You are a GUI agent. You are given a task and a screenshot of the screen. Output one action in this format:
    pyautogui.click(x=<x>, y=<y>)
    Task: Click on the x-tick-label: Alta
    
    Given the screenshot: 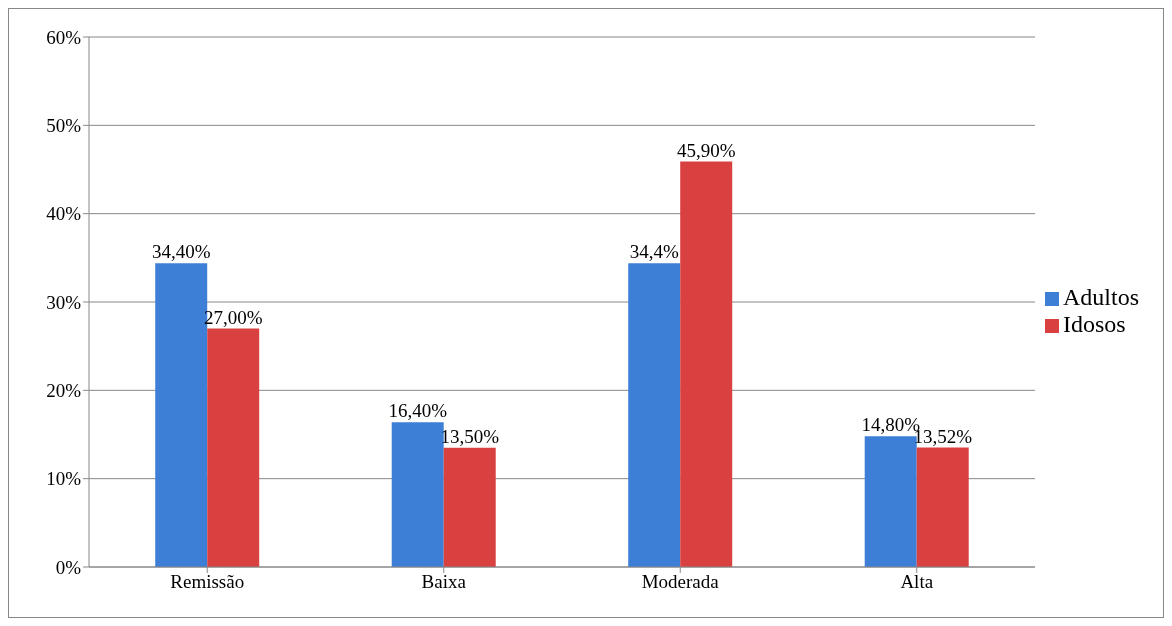 What is the action you would take?
    pyautogui.click(x=917, y=582)
    